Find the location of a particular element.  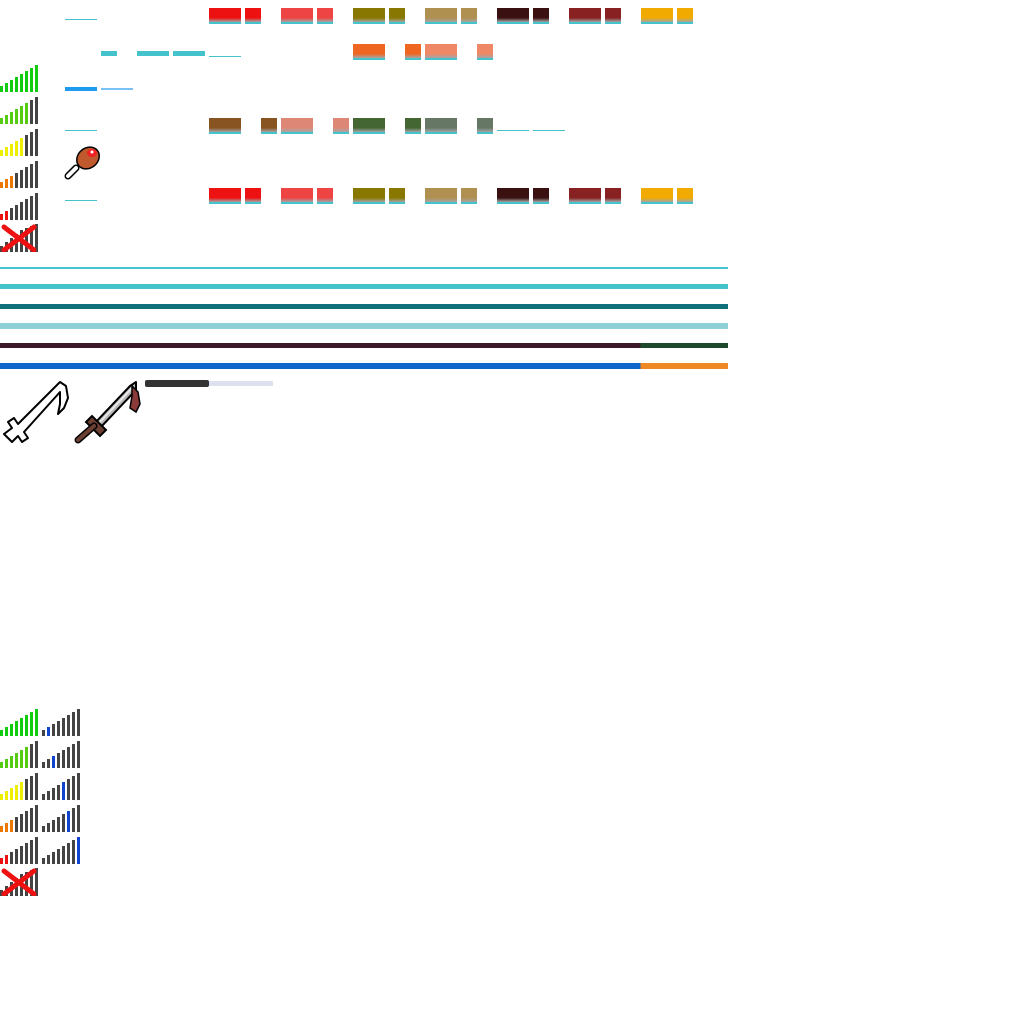

sword-outline-icon is located at coordinates (36, 413).